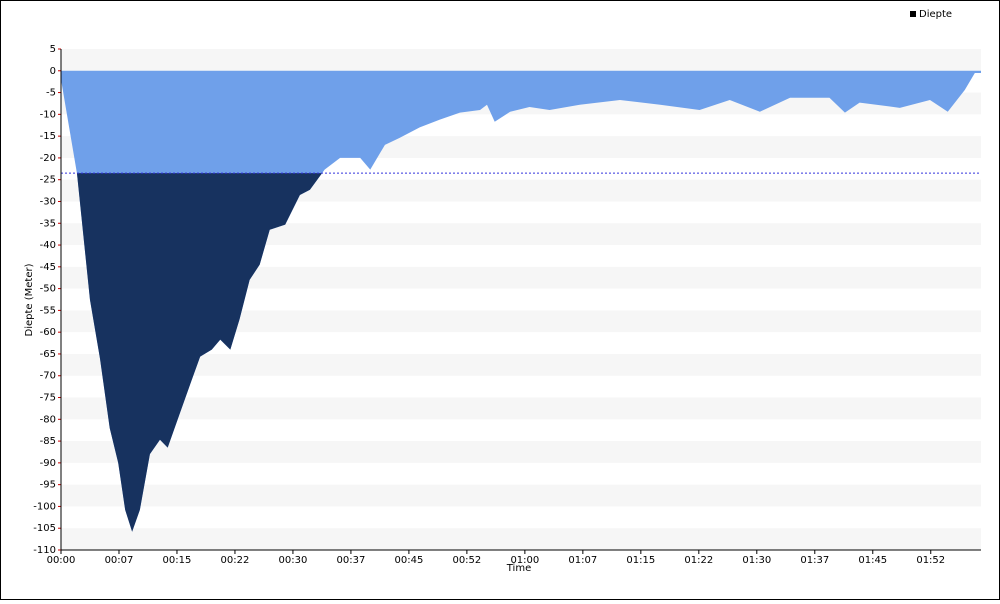 The height and width of the screenshot is (604, 1000). I want to click on y-tick-label: -110, so click(44, 550).